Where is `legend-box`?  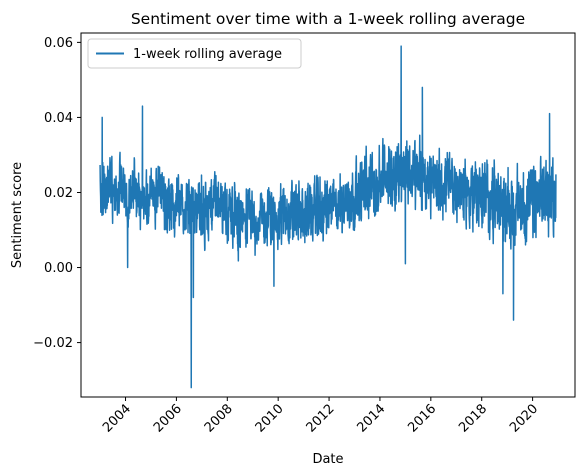
legend-box is located at coordinates (194, 53).